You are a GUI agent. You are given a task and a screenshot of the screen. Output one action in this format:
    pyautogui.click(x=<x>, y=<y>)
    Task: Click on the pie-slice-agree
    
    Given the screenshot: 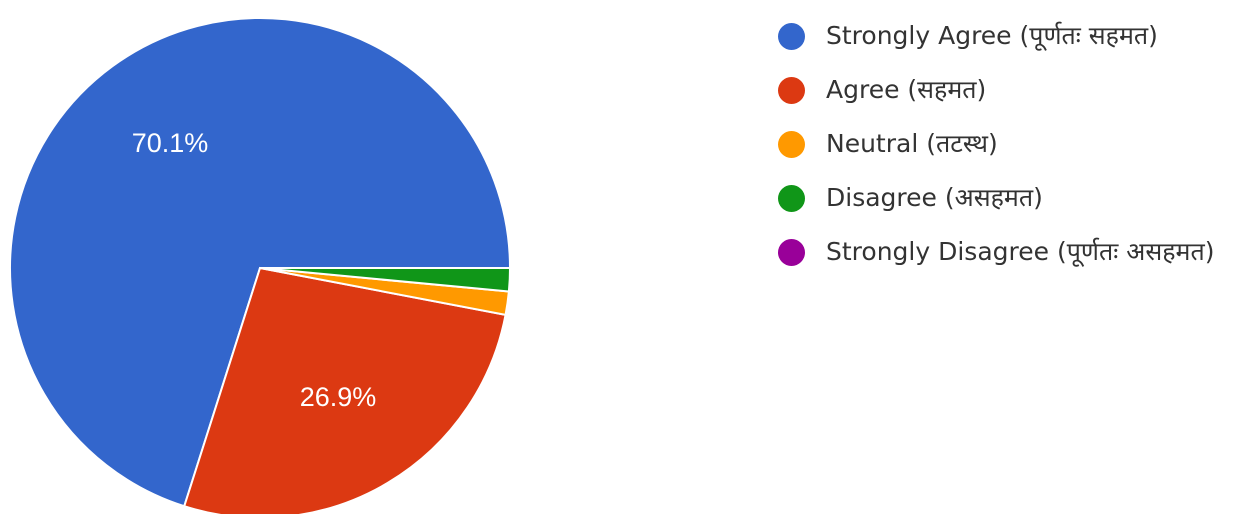 What is the action you would take?
    pyautogui.click(x=344, y=390)
    